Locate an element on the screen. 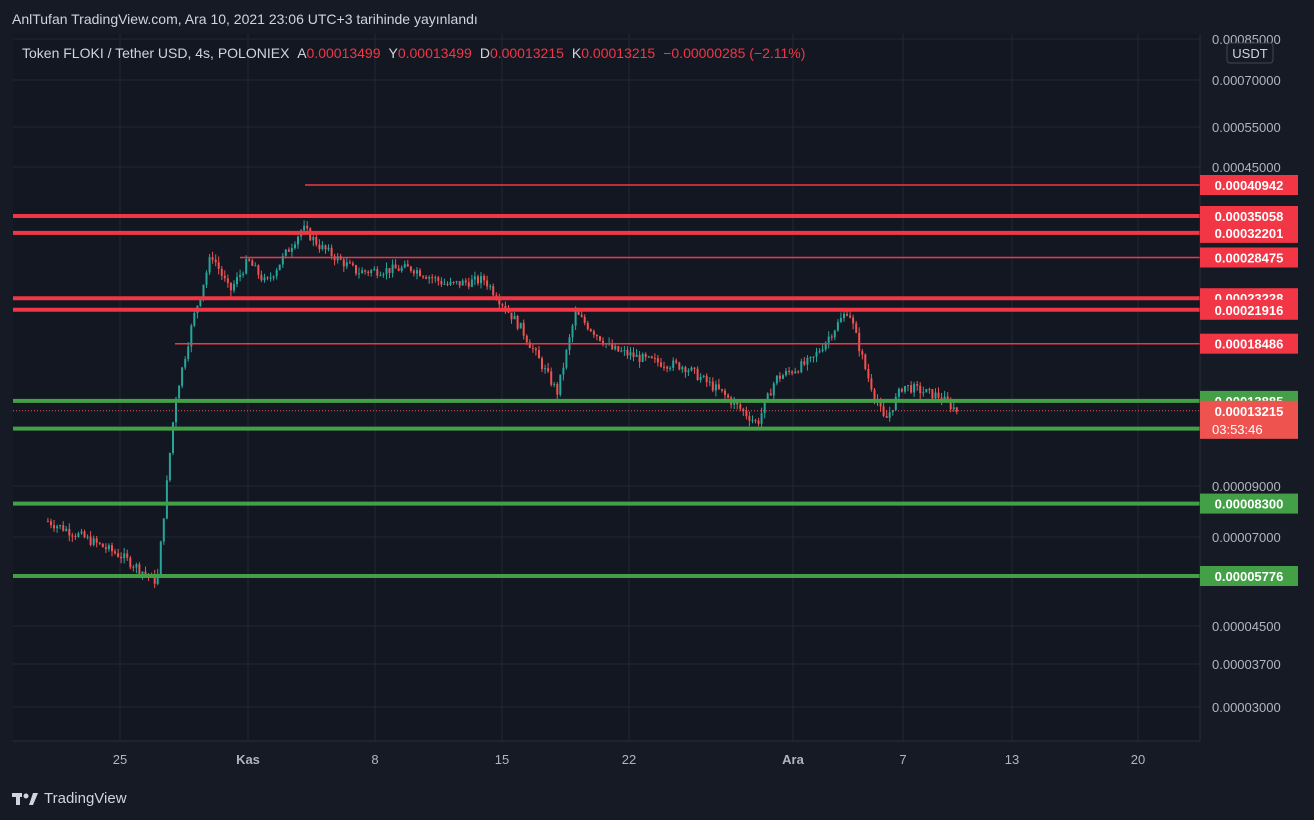 The height and width of the screenshot is (820, 1314). x-tick-label: 7 is located at coordinates (902, 759).